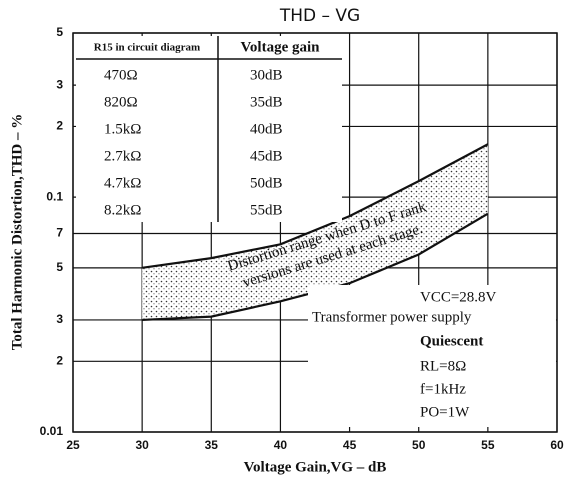 The width and height of the screenshot is (567, 482). I want to click on table-cell: 8.2kΩ, so click(122, 210).